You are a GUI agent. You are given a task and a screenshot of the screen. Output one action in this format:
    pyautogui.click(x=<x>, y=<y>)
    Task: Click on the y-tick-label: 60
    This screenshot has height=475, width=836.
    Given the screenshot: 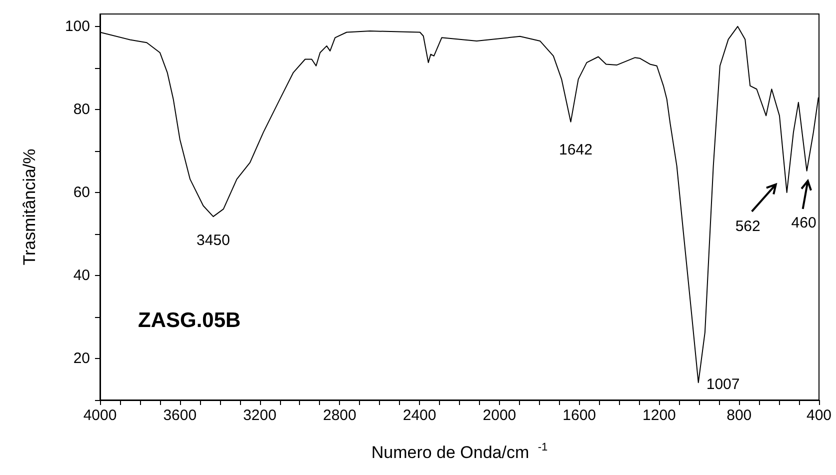 What is the action you would take?
    pyautogui.click(x=81, y=192)
    